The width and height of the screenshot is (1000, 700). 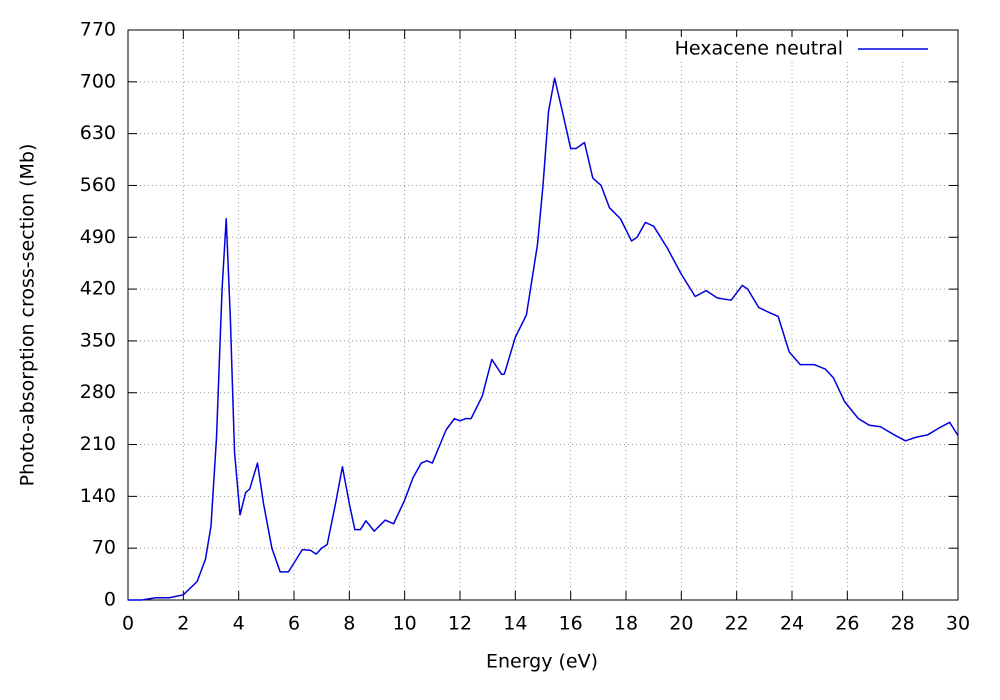 What do you see at coordinates (681, 624) in the screenshot?
I see `x-tick-label: 20` at bounding box center [681, 624].